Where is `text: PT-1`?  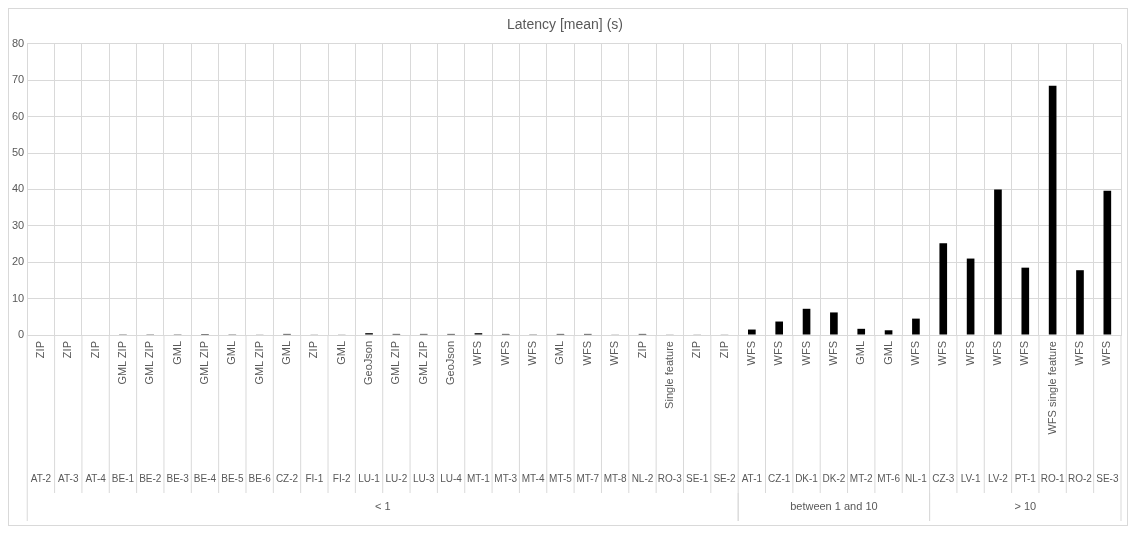 text: PT-1 is located at coordinates (1025, 478).